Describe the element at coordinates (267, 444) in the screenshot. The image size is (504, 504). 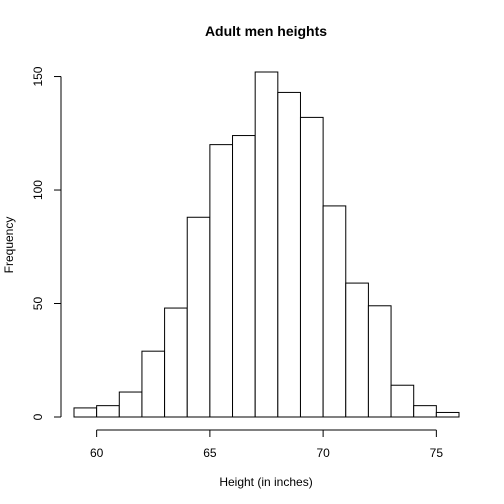
I see `x-axis: 60 65 70 75` at that location.